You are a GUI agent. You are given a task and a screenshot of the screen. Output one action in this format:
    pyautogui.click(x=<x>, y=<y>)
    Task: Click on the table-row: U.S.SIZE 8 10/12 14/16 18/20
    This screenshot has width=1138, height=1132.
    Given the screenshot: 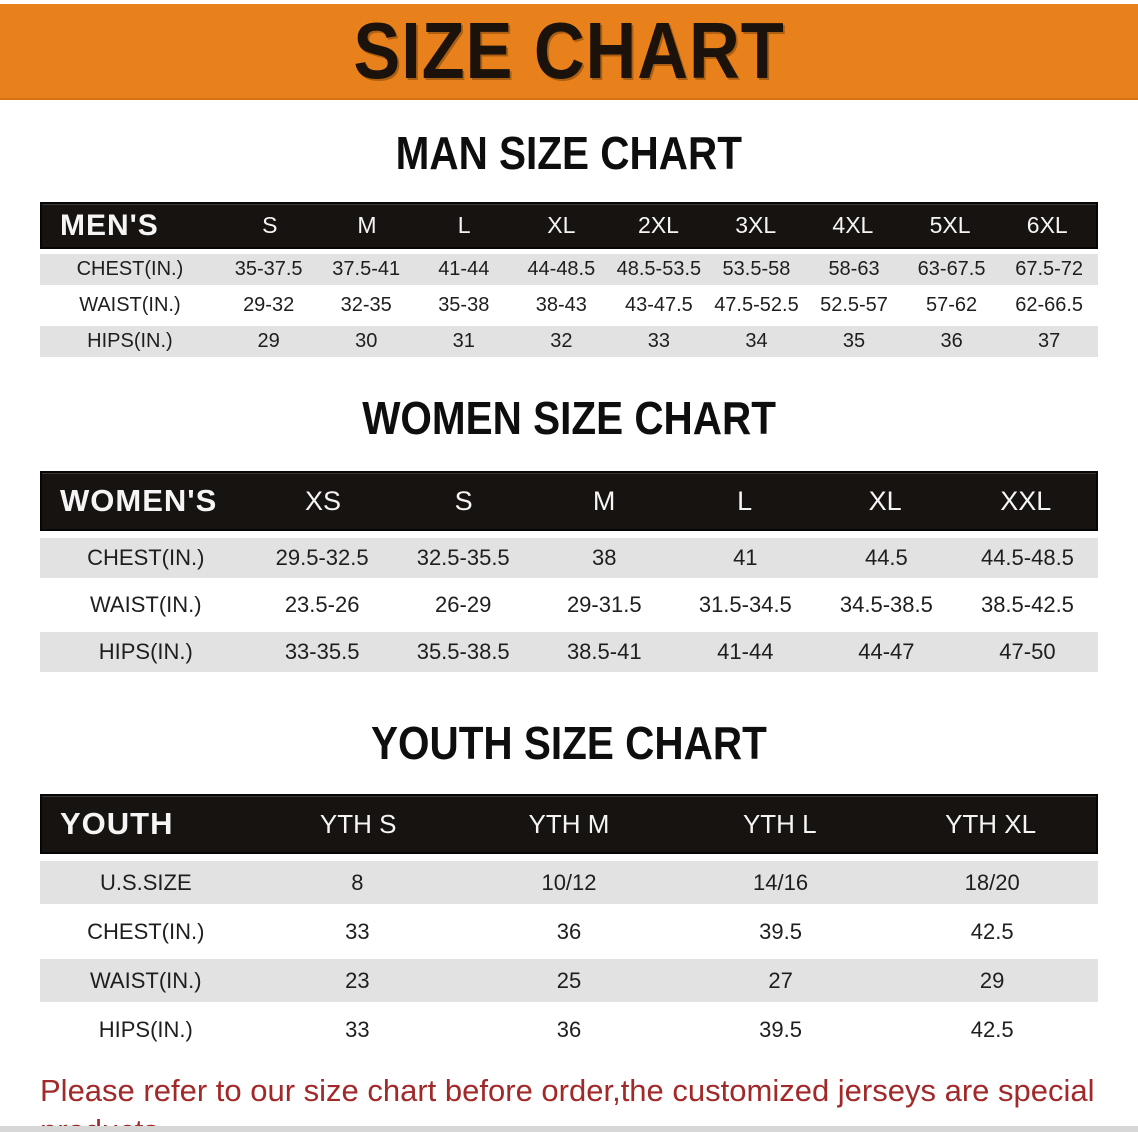 What is the action you would take?
    pyautogui.click(x=569, y=882)
    